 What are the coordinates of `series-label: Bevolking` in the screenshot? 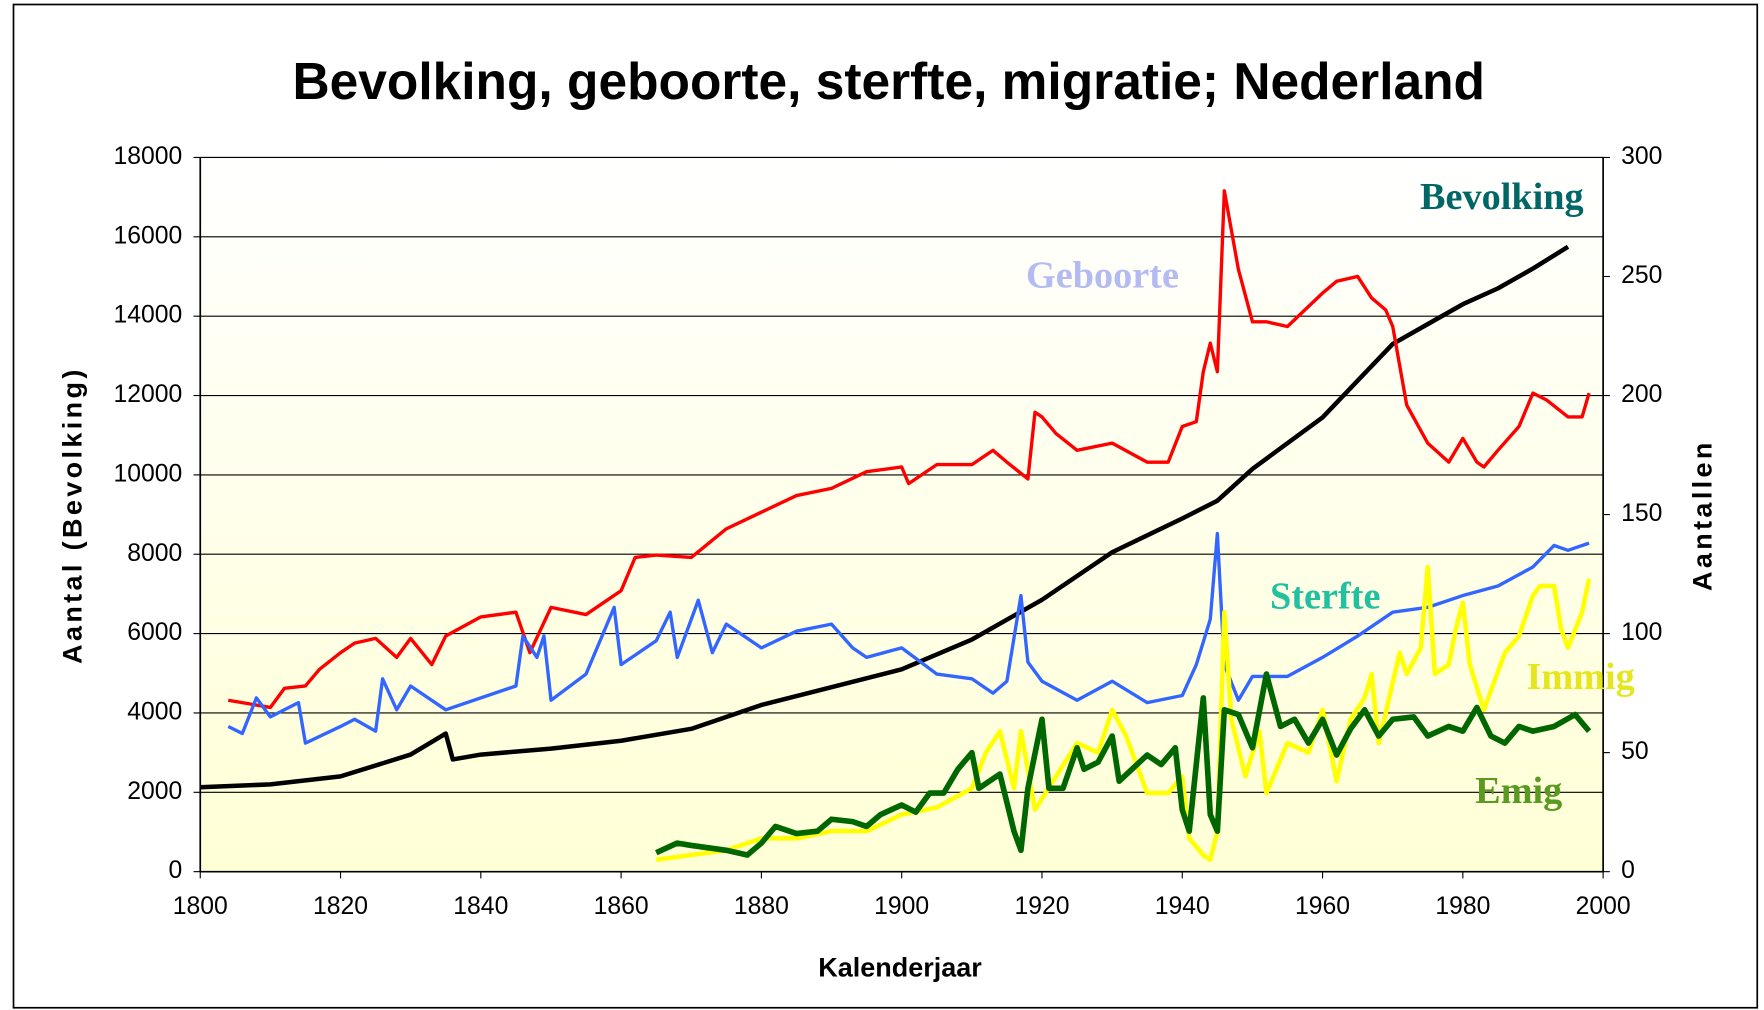 It's located at (1502, 197).